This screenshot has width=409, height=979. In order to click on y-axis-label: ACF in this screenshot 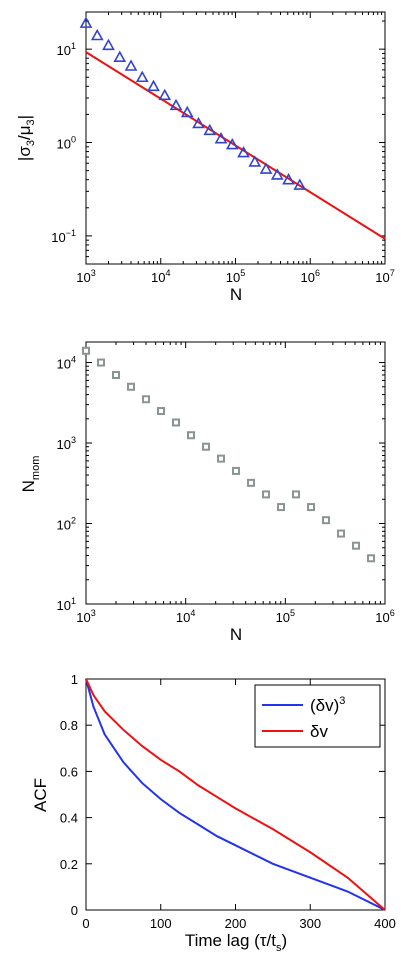, I will do `click(40, 795)`.